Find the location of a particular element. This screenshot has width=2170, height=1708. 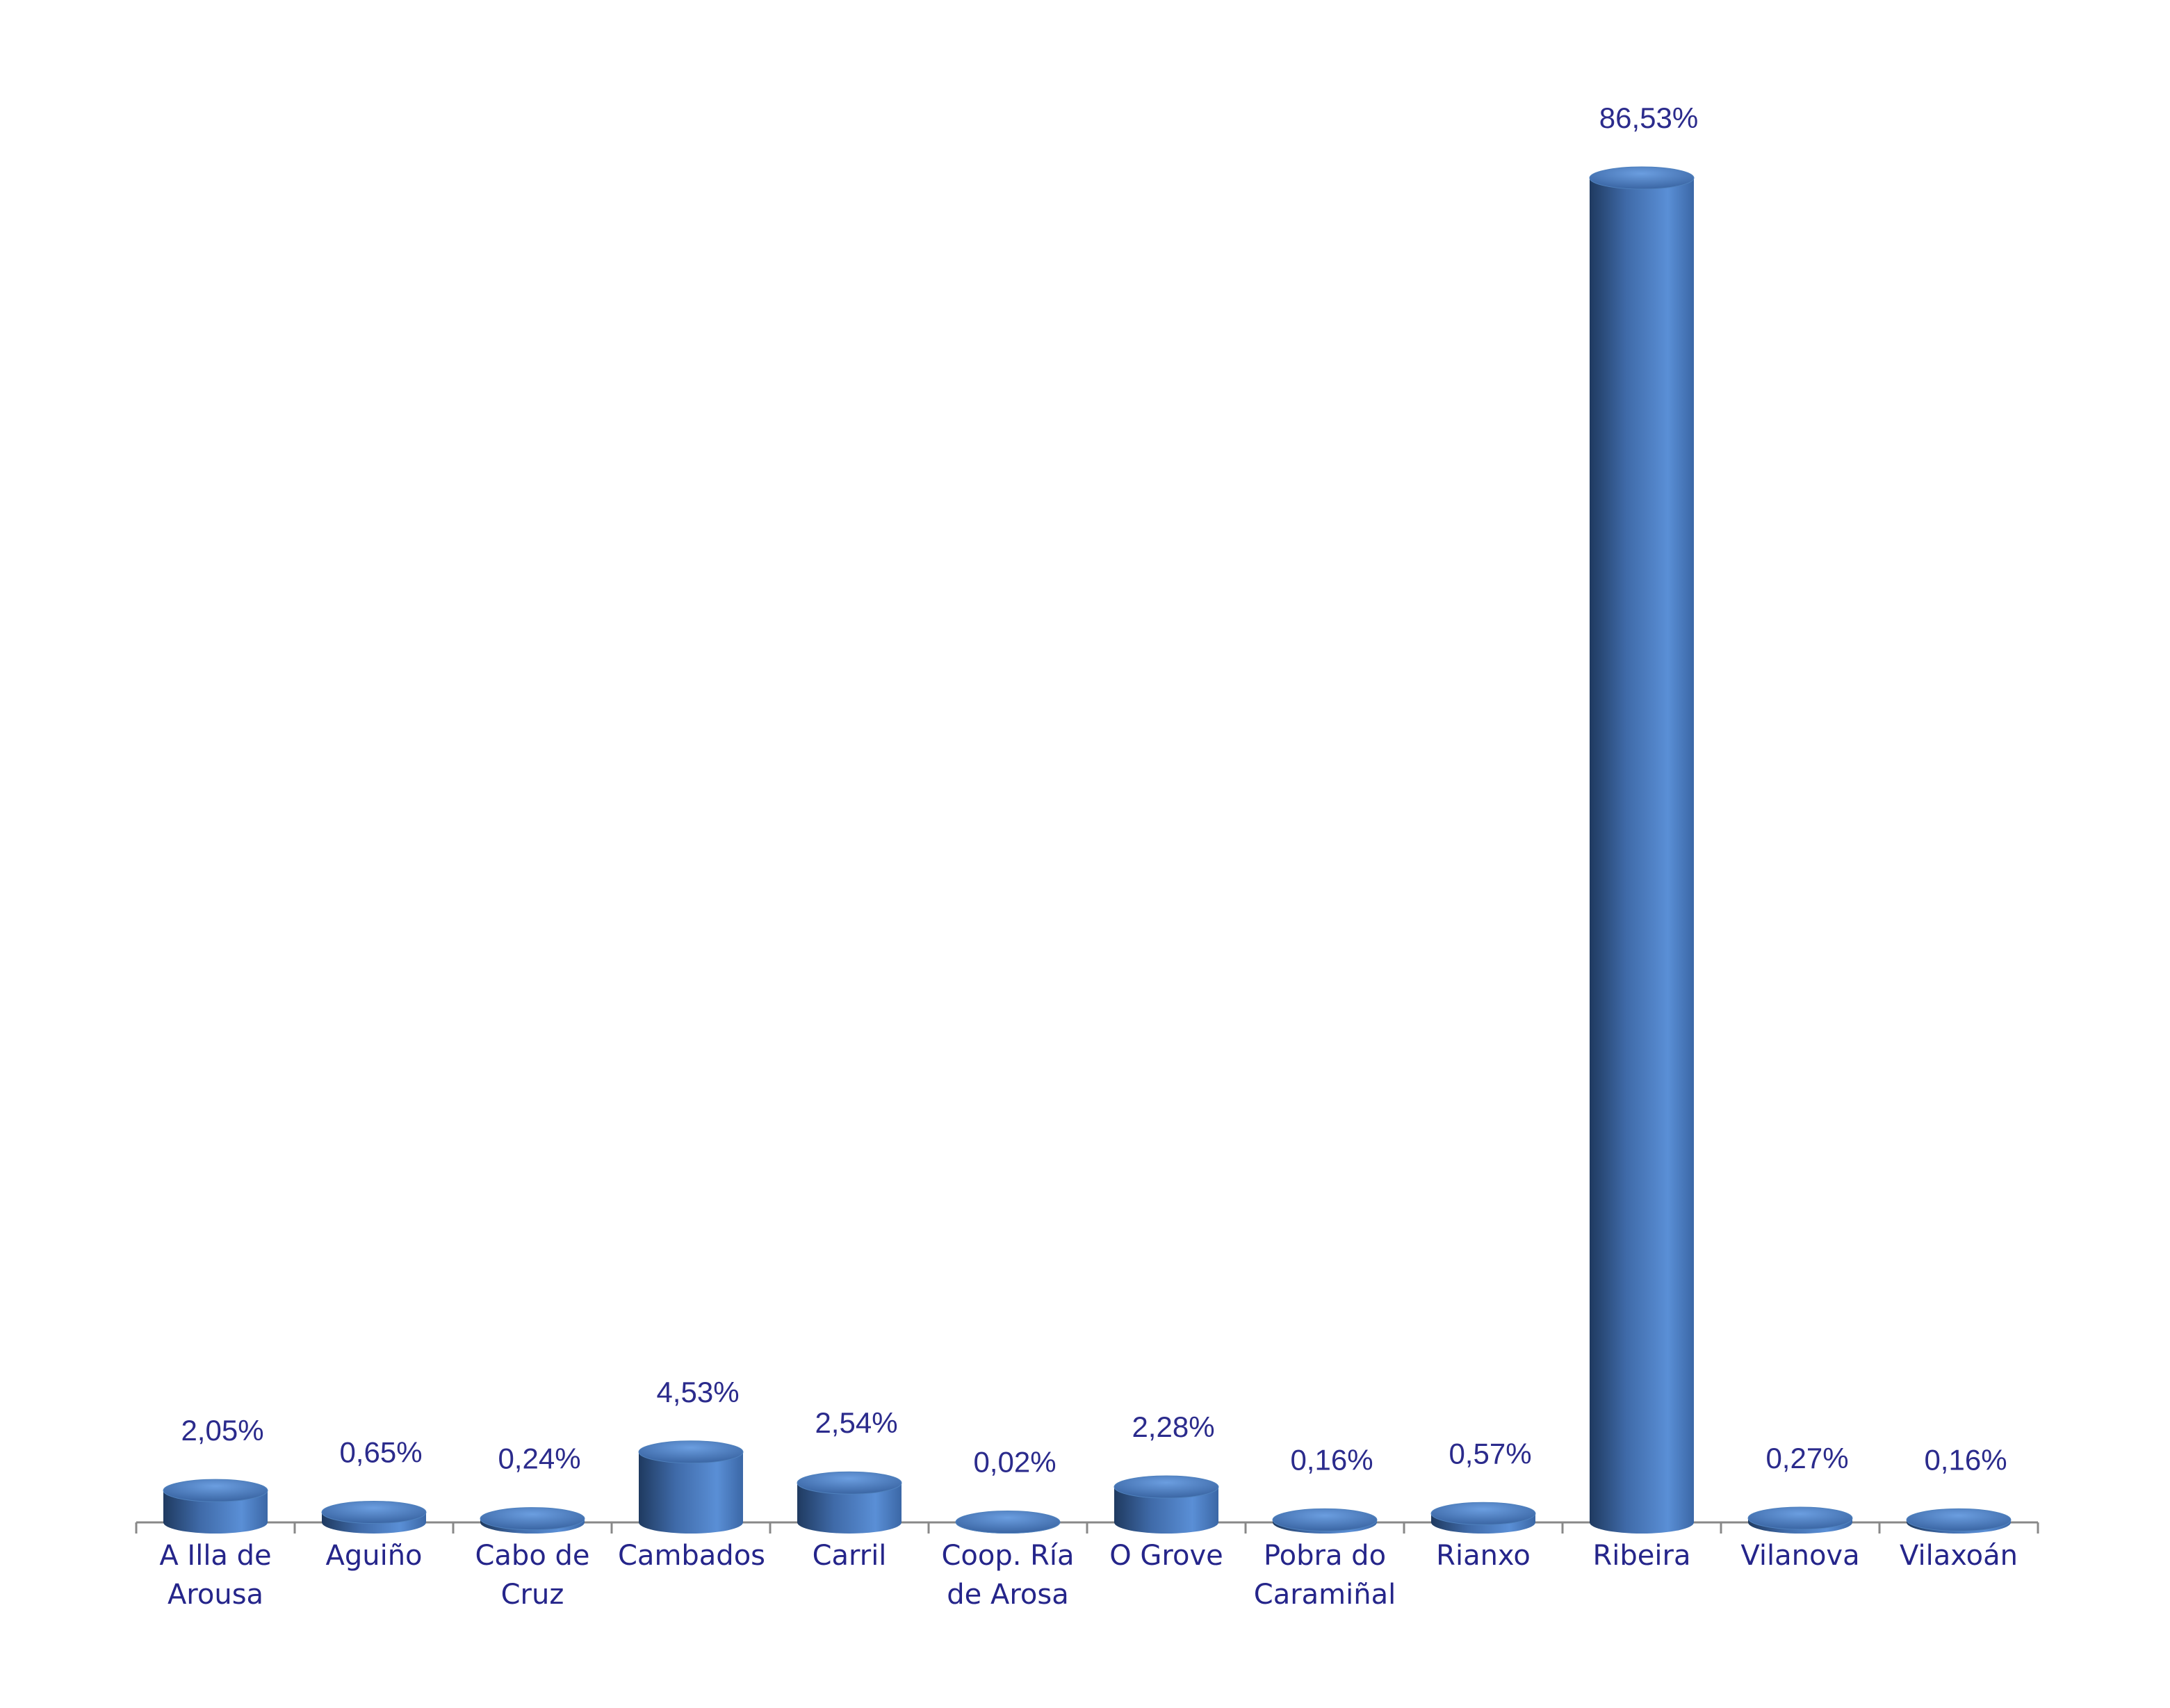

x-tick-label: A Illa de Arousa is located at coordinates (216, 1575).